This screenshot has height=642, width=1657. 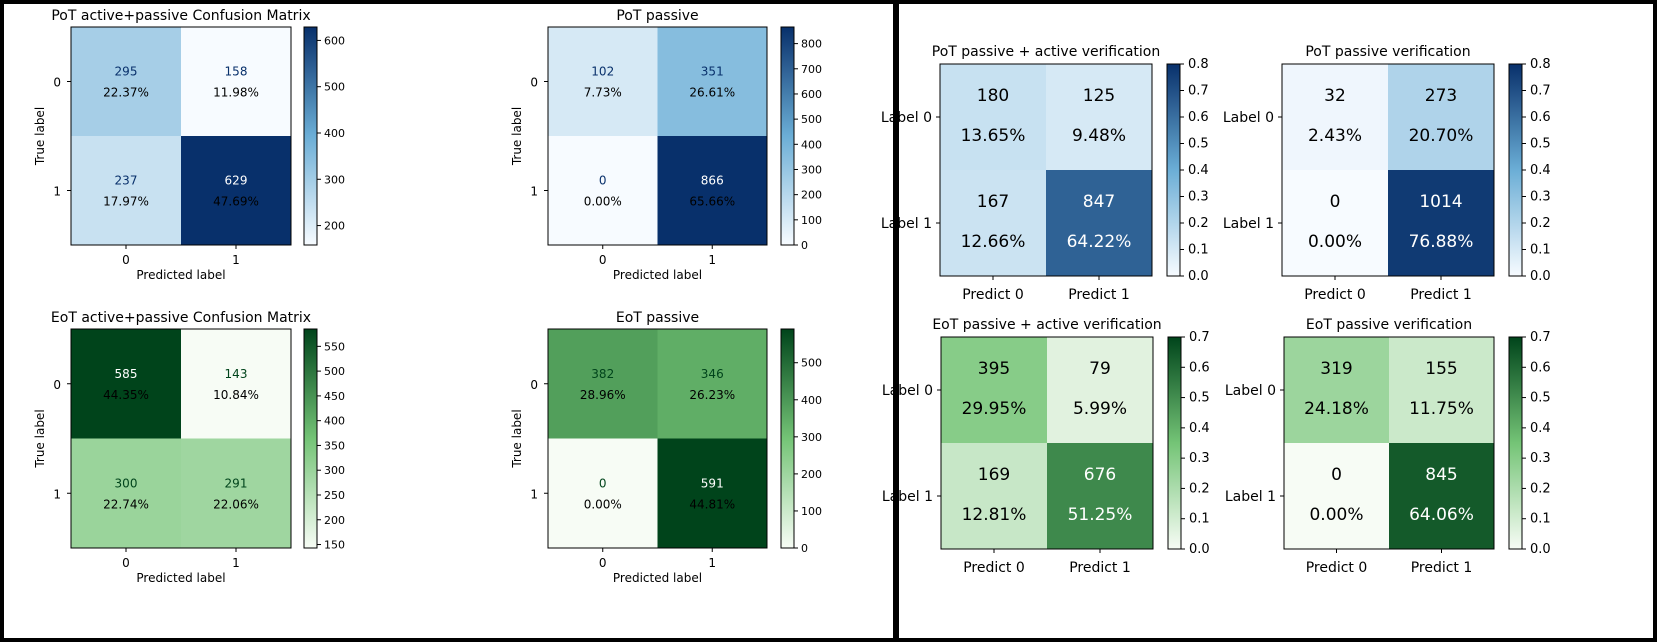 What do you see at coordinates (1099, 136) in the screenshot?
I see `cell-percent: 9.48%` at bounding box center [1099, 136].